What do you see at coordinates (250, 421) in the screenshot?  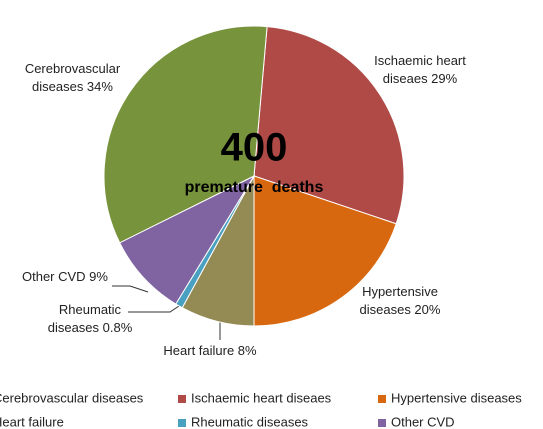 I see `legend-label: Rheumatic diseases` at bounding box center [250, 421].